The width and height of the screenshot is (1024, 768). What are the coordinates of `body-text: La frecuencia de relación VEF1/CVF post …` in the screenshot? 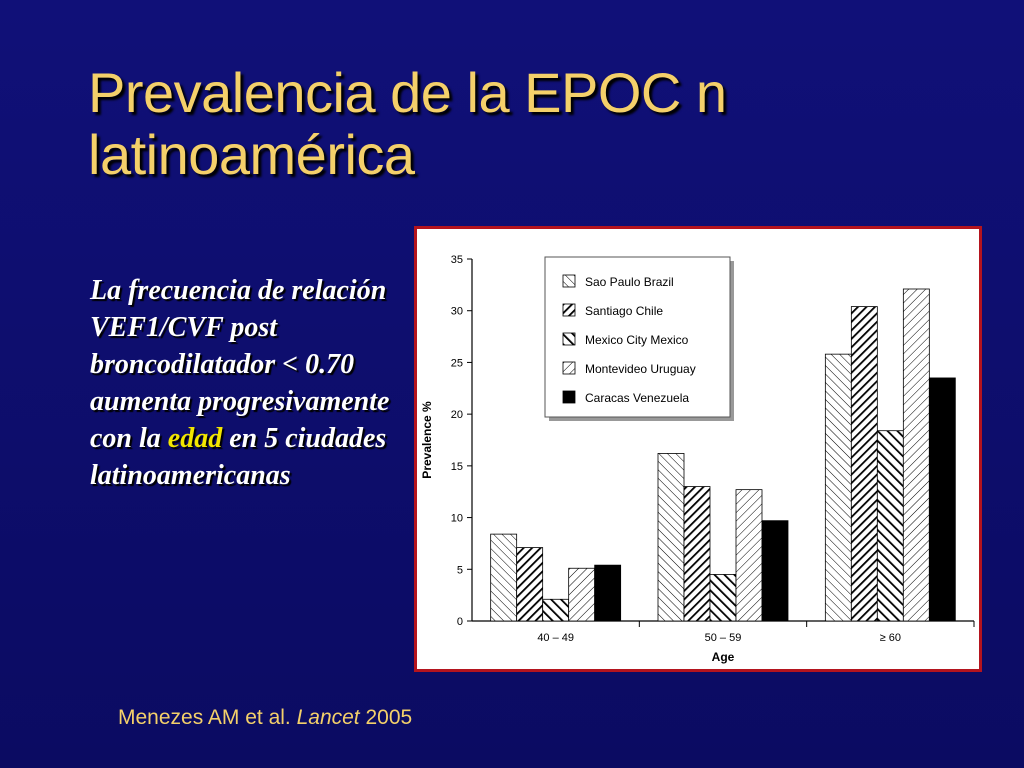 It's located at (240, 383).